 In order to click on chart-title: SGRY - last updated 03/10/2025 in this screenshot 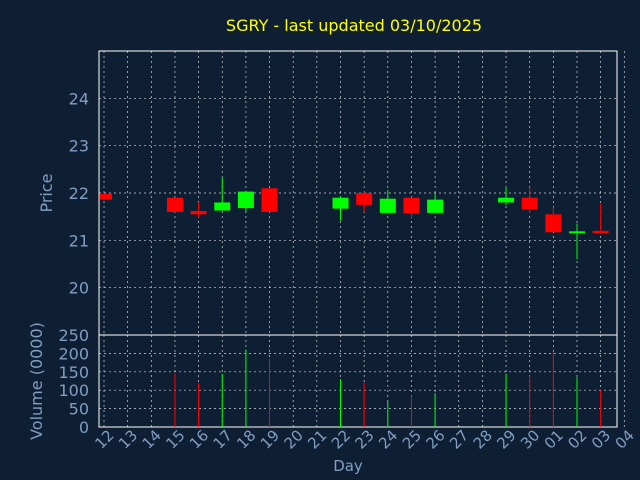, I will do `click(354, 25)`.